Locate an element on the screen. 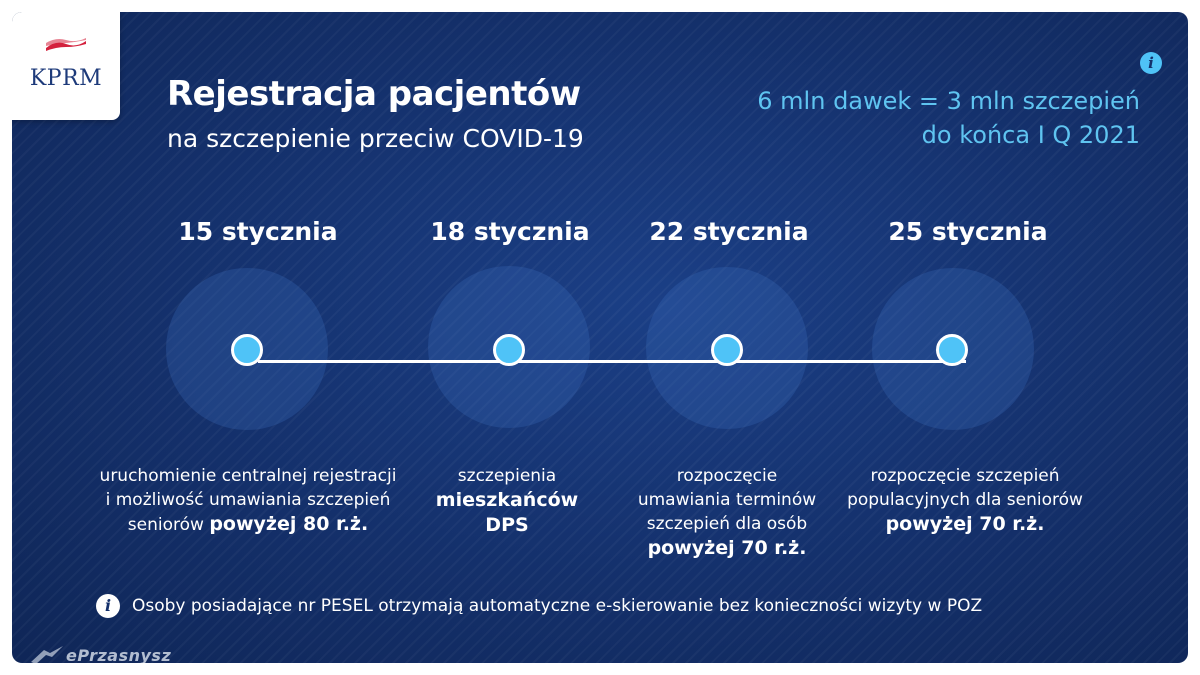  description-text: rozpoczęcie szczepień is located at coordinates (965, 476).